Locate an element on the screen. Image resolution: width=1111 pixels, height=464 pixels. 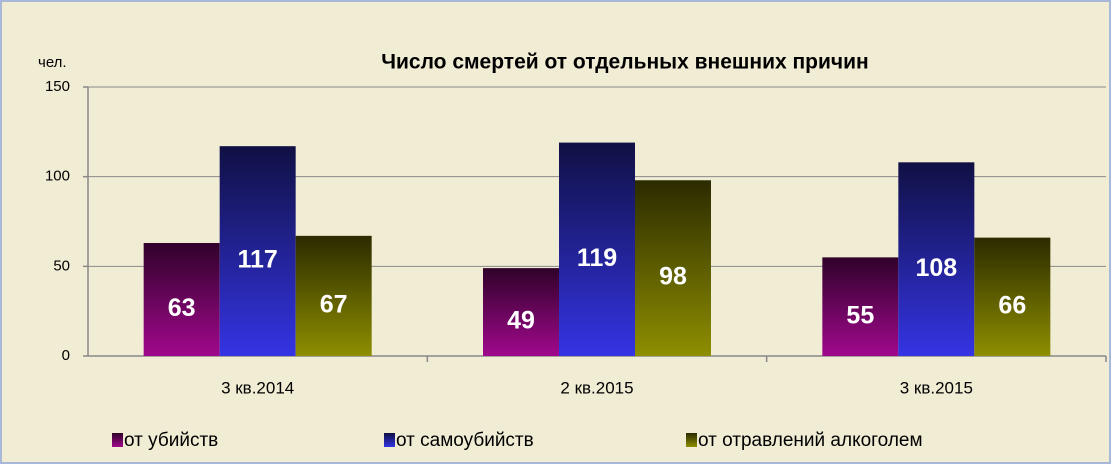
data-label: 108 is located at coordinates (936, 268).